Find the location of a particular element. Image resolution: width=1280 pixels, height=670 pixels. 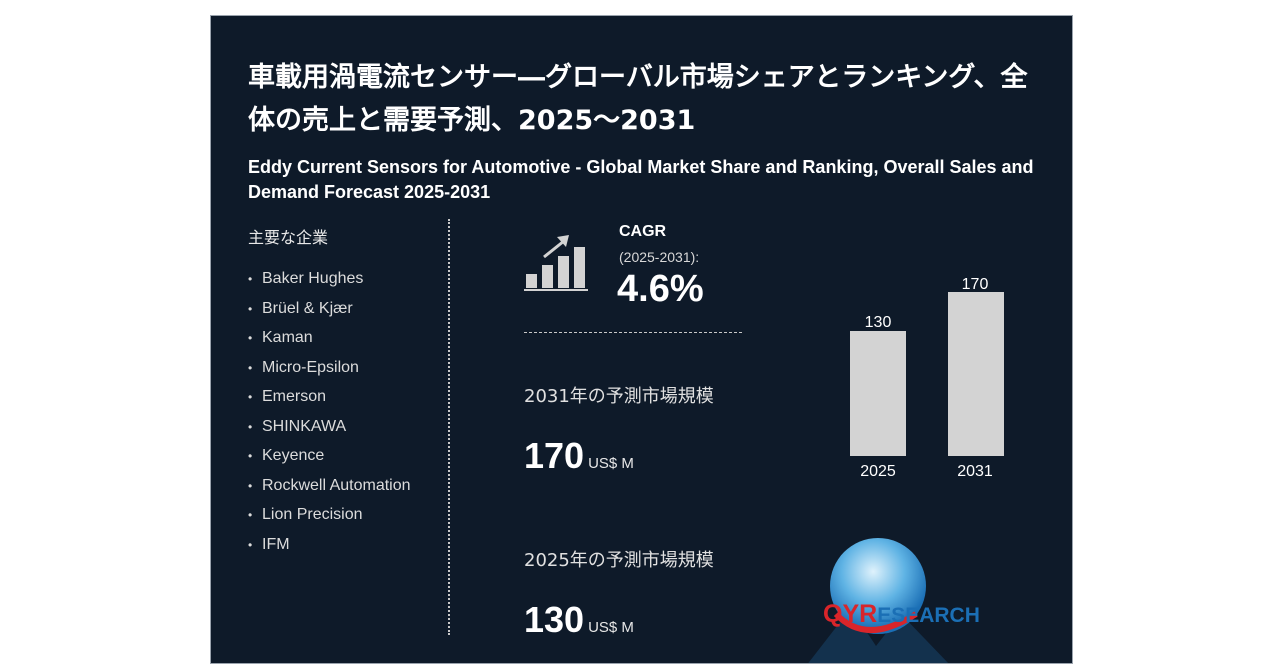

growth-chart-icon is located at coordinates (556, 263).